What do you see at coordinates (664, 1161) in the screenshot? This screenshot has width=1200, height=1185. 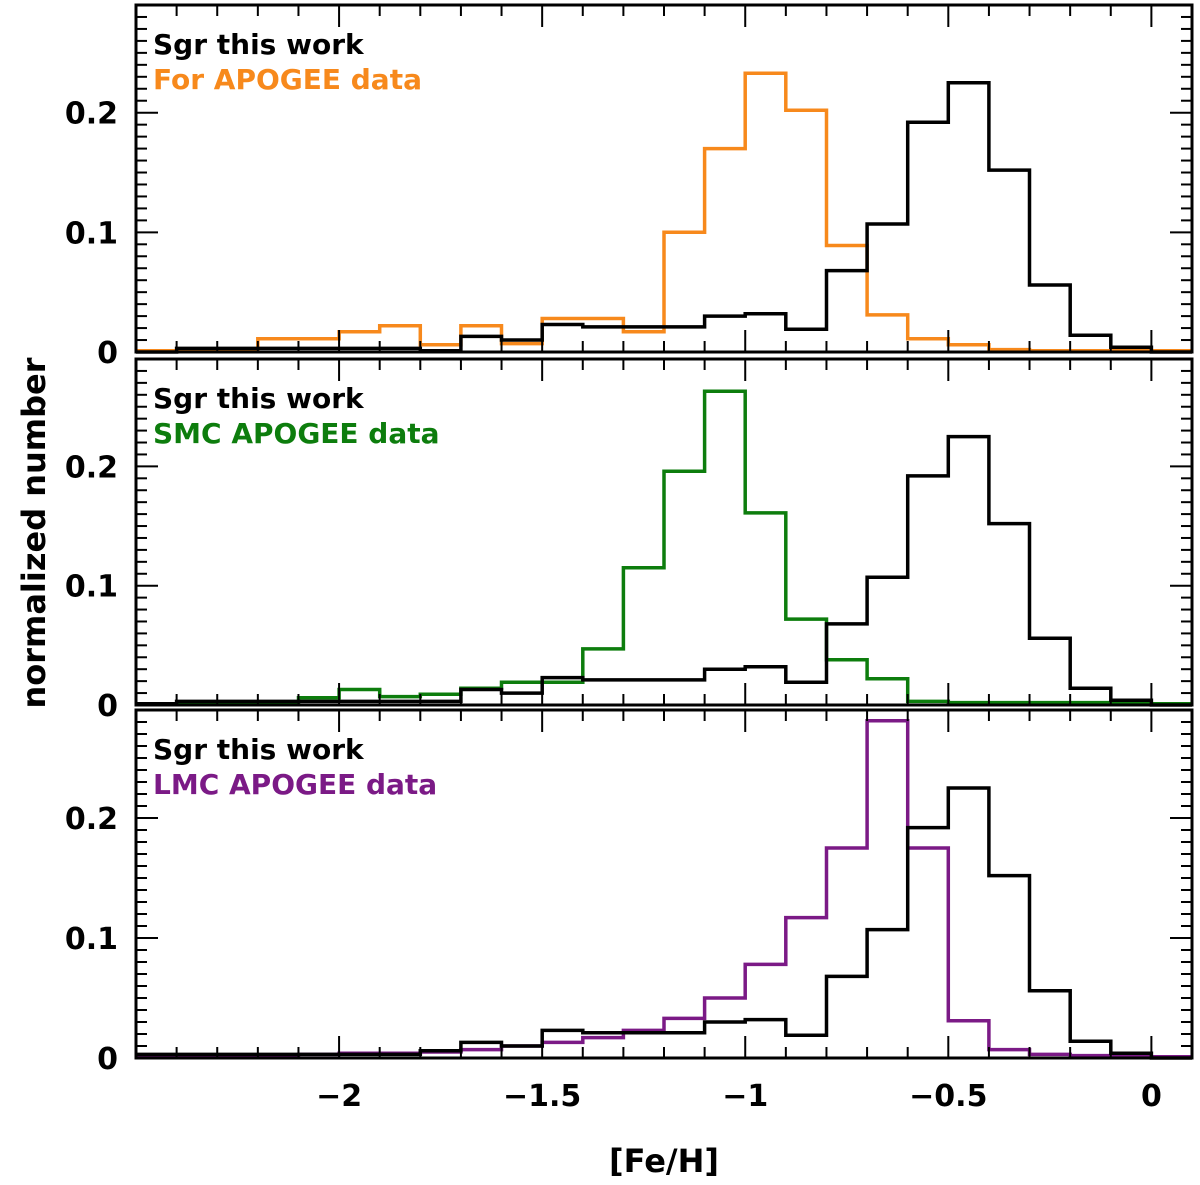 I see `x-axis-title: [Fe/H]` at bounding box center [664, 1161].